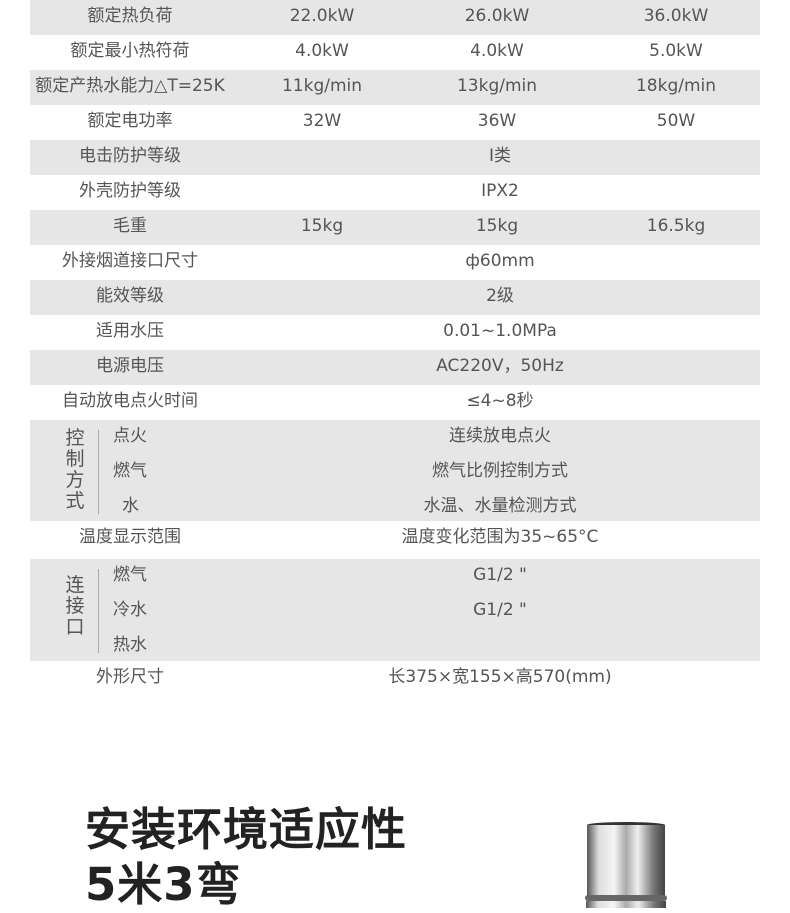 The image size is (790, 913). I want to click on row-value: 13kg/min, so click(497, 86).